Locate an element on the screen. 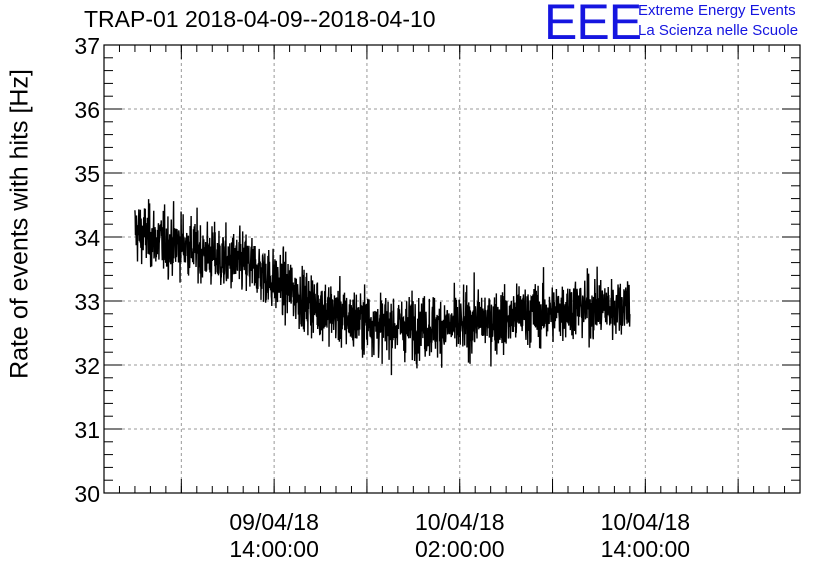 The image size is (836, 572). y-axis-label: Rate of events with hits [Hz] is located at coordinates (19, 224).